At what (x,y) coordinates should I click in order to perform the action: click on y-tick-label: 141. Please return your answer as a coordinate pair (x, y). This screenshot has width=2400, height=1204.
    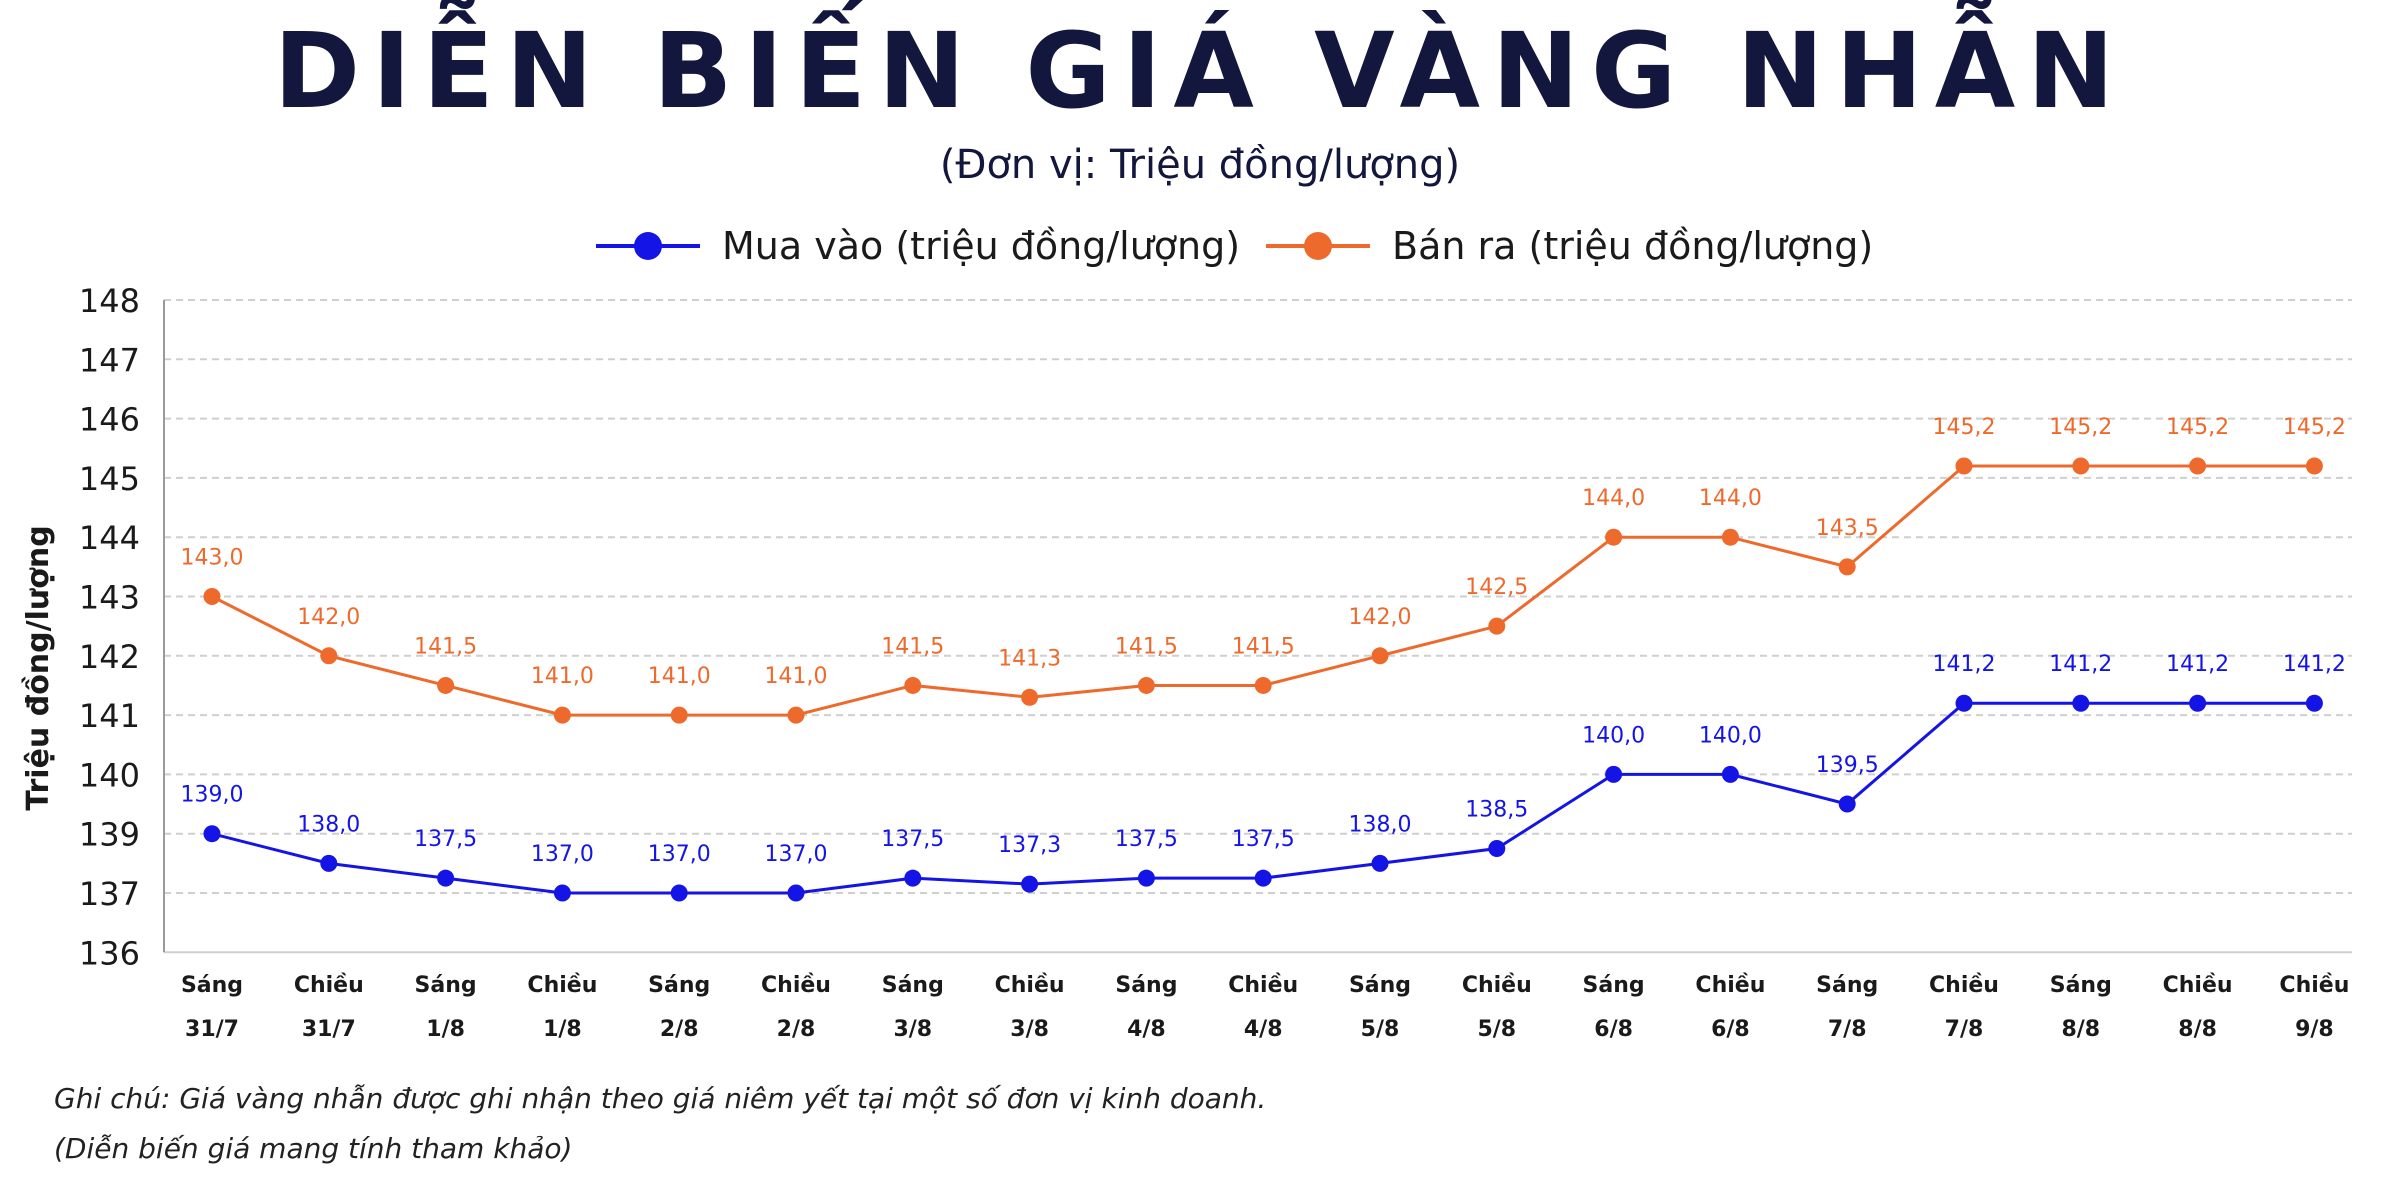
    Looking at the image, I should click on (109, 716).